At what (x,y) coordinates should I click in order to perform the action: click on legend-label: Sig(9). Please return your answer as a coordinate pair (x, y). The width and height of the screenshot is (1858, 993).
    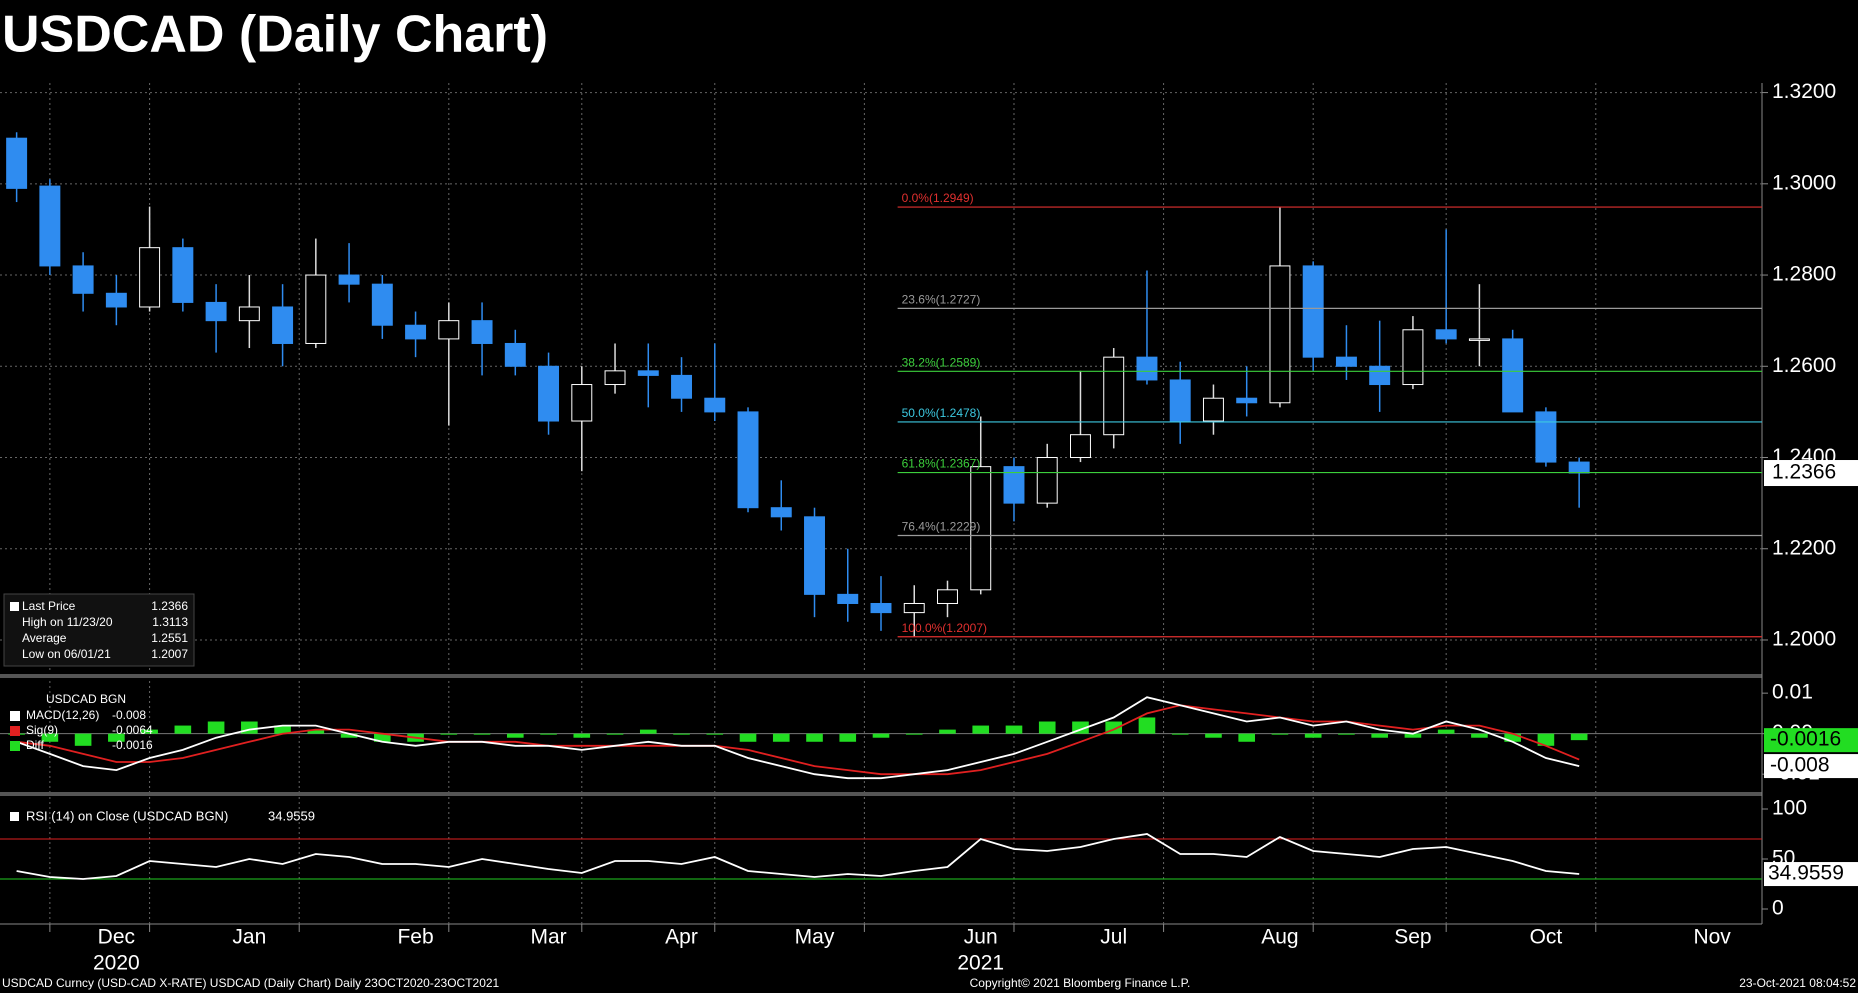
    Looking at the image, I should click on (42, 730).